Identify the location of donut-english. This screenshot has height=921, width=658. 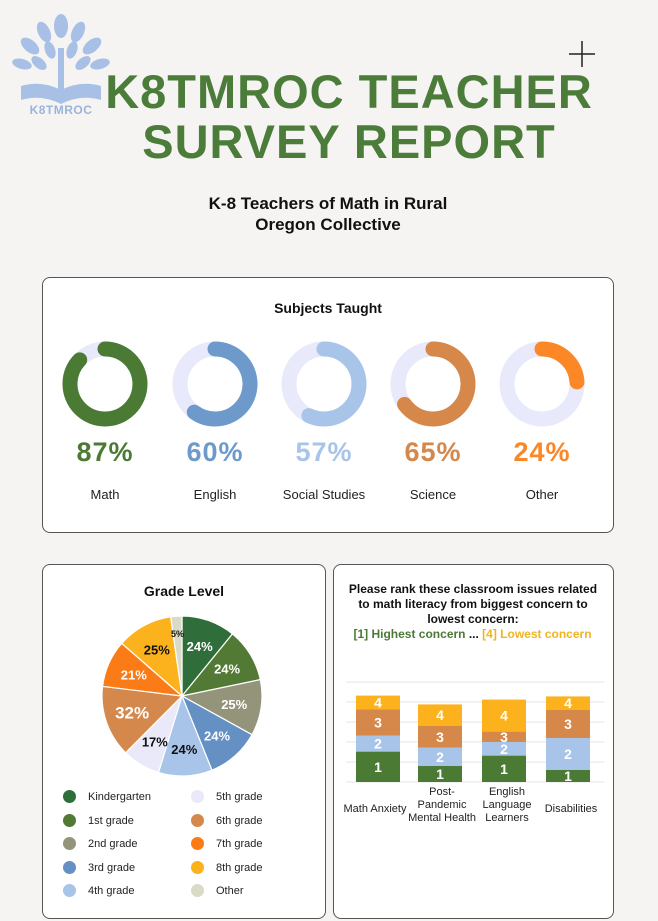
(215, 384).